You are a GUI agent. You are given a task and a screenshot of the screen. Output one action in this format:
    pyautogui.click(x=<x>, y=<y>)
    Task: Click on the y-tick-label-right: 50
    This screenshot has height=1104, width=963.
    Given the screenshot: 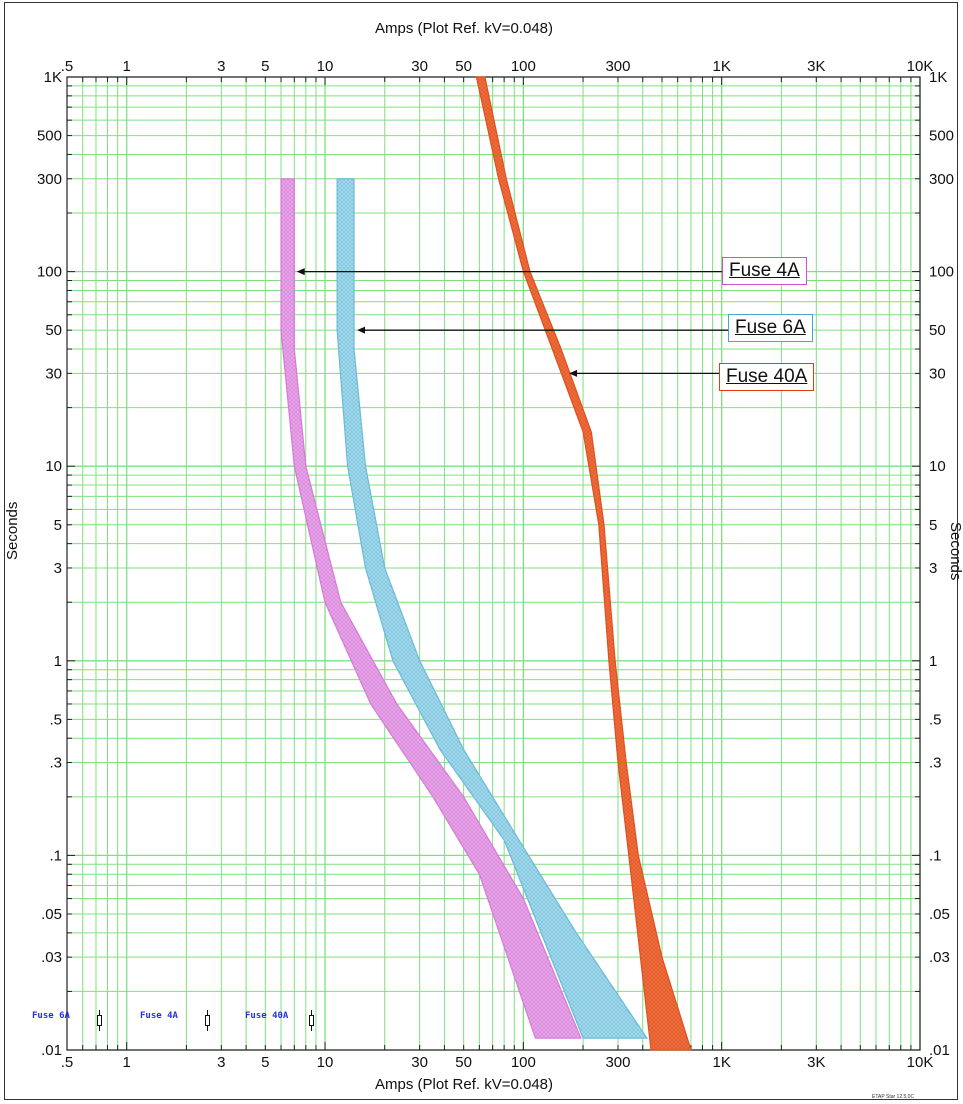 What is the action you would take?
    pyautogui.click(x=937, y=330)
    